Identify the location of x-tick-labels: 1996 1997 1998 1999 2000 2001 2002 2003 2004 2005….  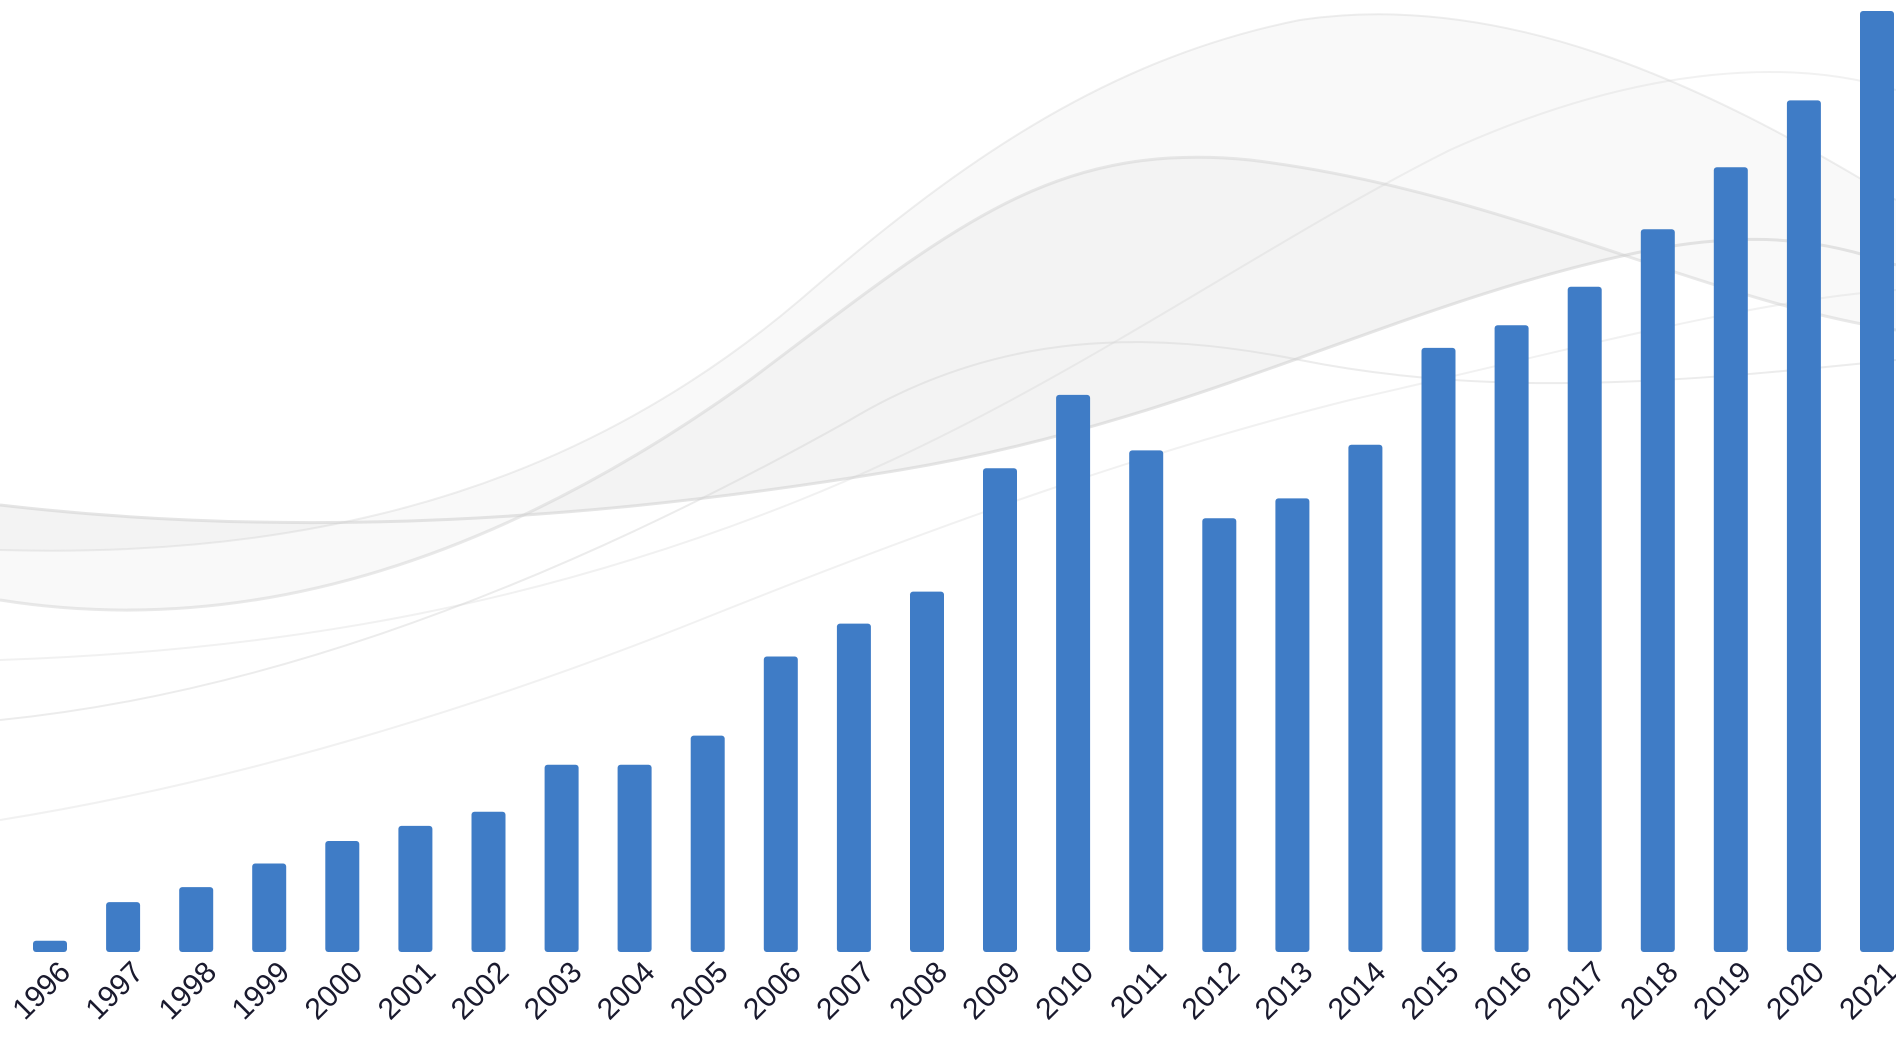
(951, 991).